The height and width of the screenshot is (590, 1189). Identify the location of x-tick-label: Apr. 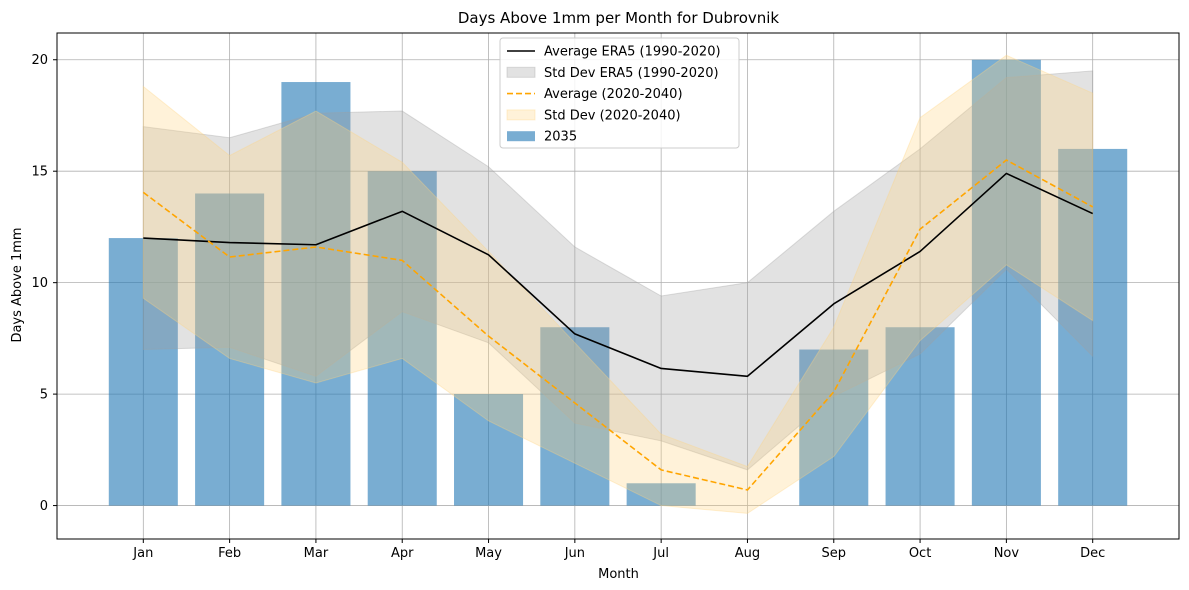
(402, 553).